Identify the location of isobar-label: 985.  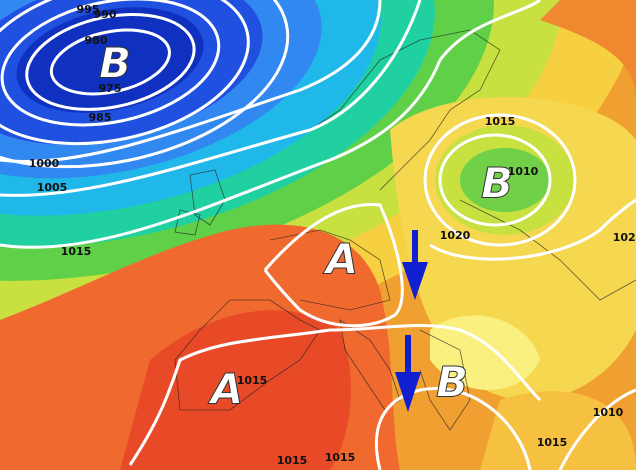
(100, 117).